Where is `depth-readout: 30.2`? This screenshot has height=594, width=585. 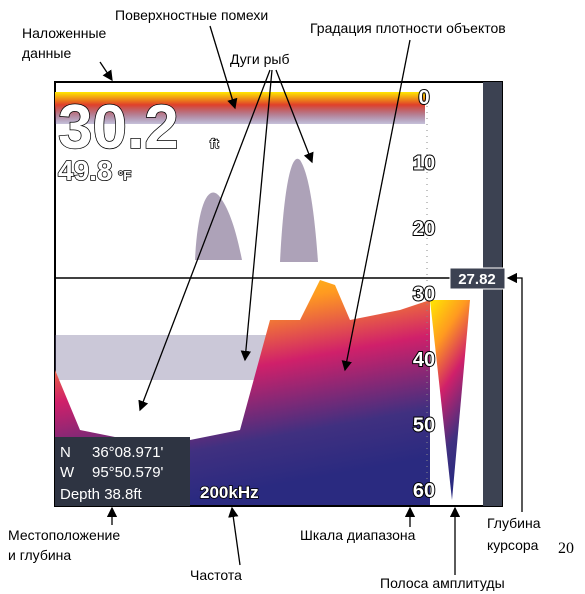 depth-readout: 30.2 is located at coordinates (118, 127).